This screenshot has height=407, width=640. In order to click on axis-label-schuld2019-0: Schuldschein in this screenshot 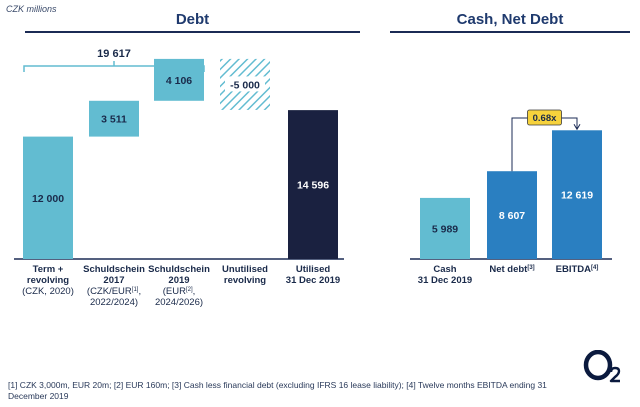, I will do `click(179, 269)`.